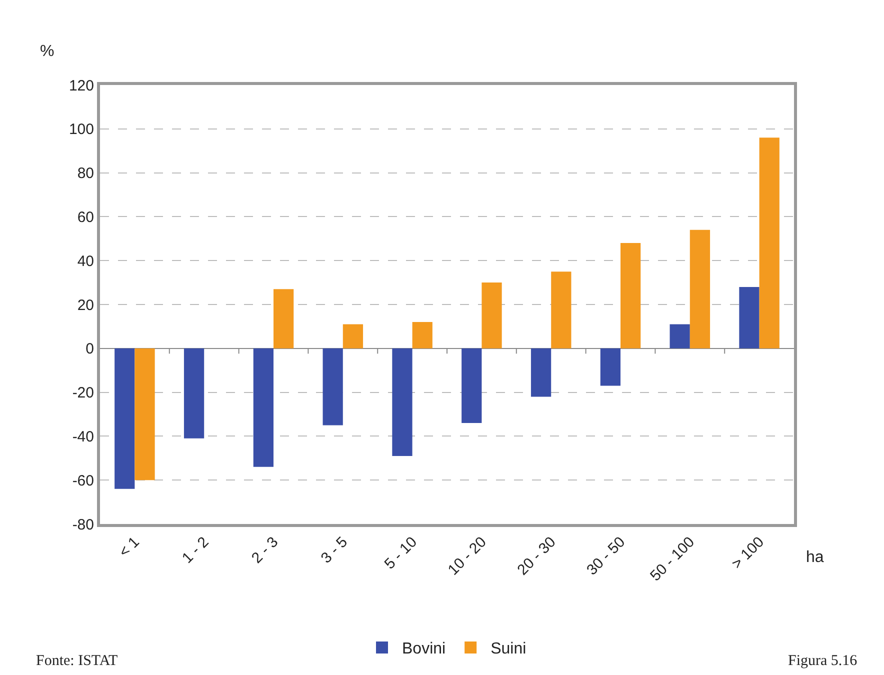 This screenshot has height=675, width=884. I want to click on x-tick-label: 50 - 100, so click(672, 559).